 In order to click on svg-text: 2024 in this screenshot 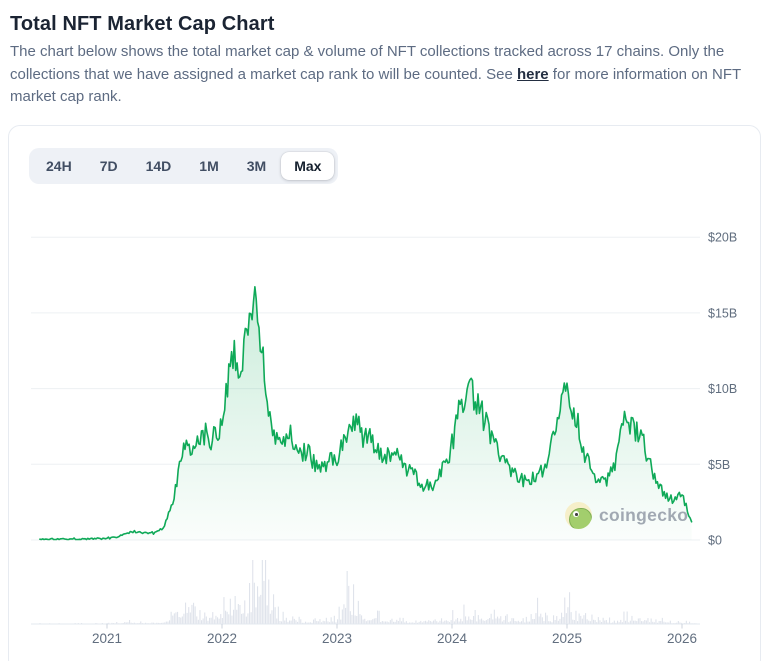, I will do `click(452, 638)`.